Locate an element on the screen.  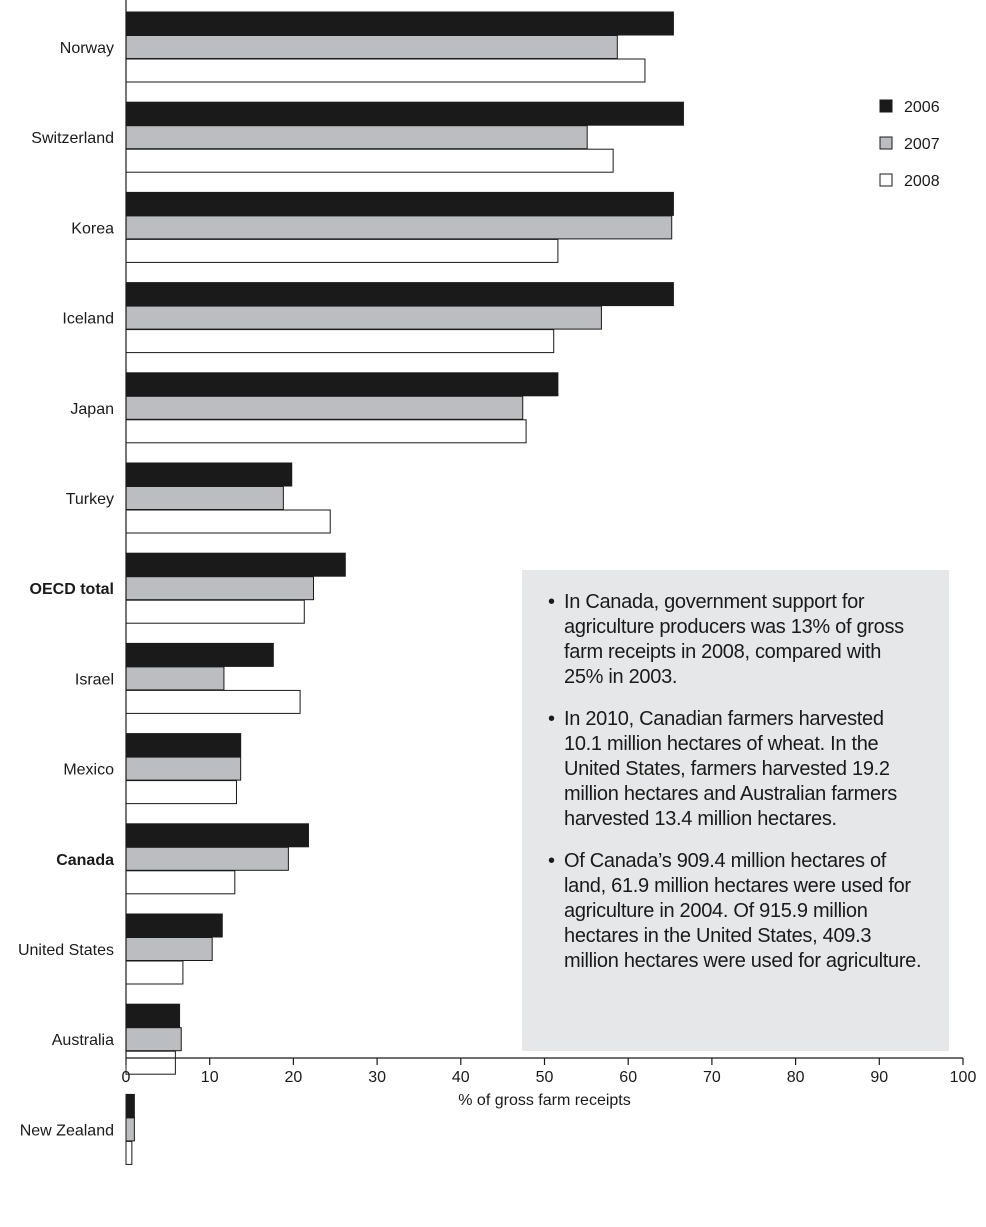
category-label: Canada is located at coordinates (85, 860).